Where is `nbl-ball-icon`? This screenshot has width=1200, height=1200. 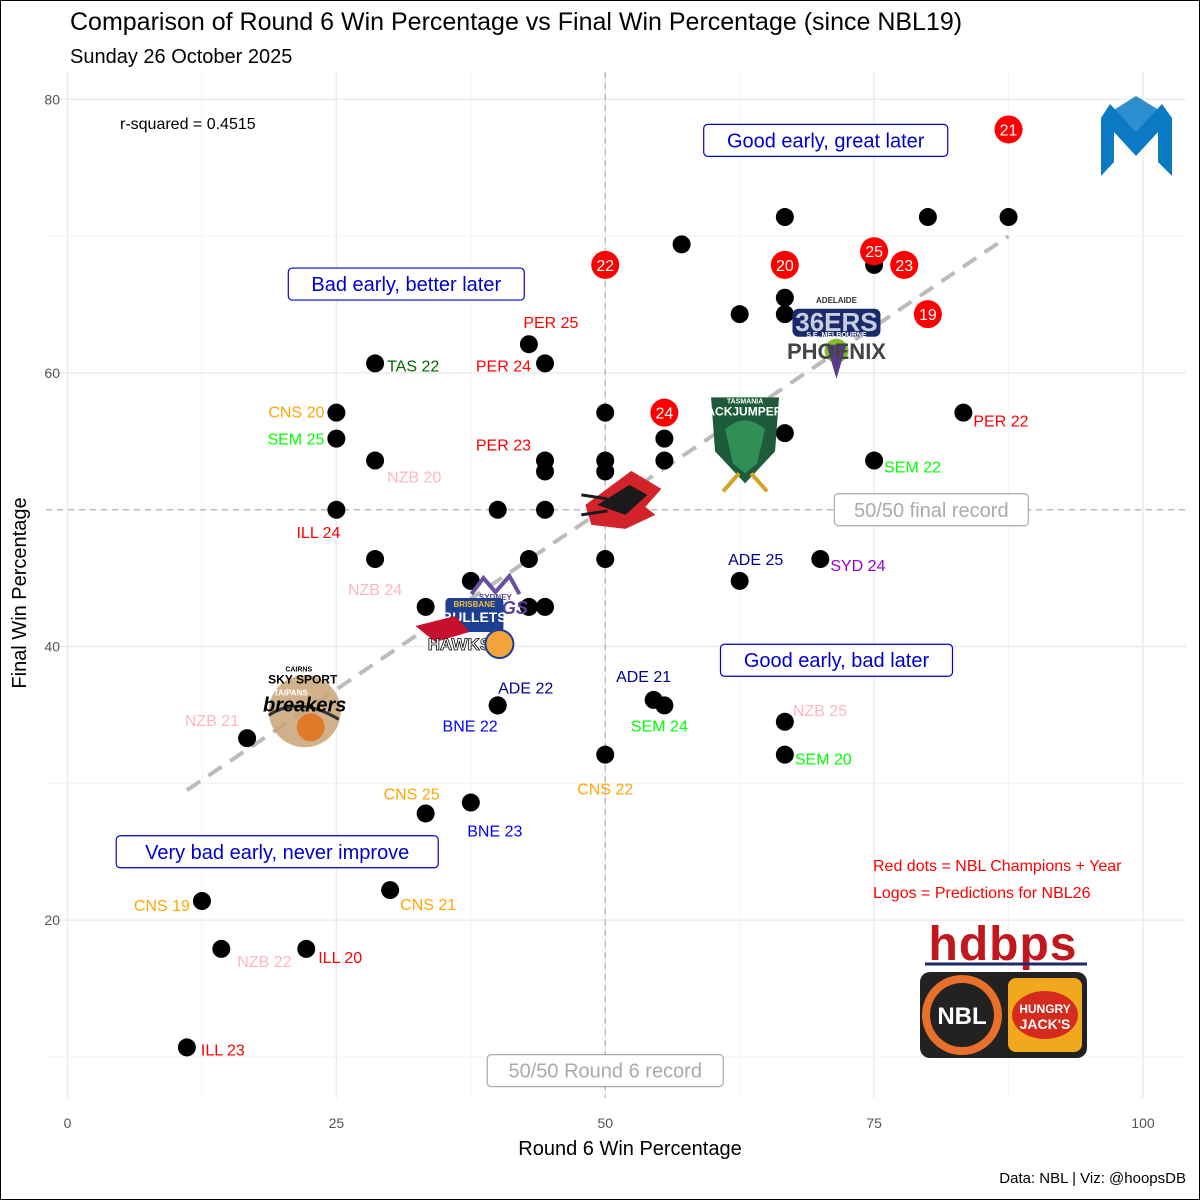 nbl-ball-icon is located at coordinates (962, 1015).